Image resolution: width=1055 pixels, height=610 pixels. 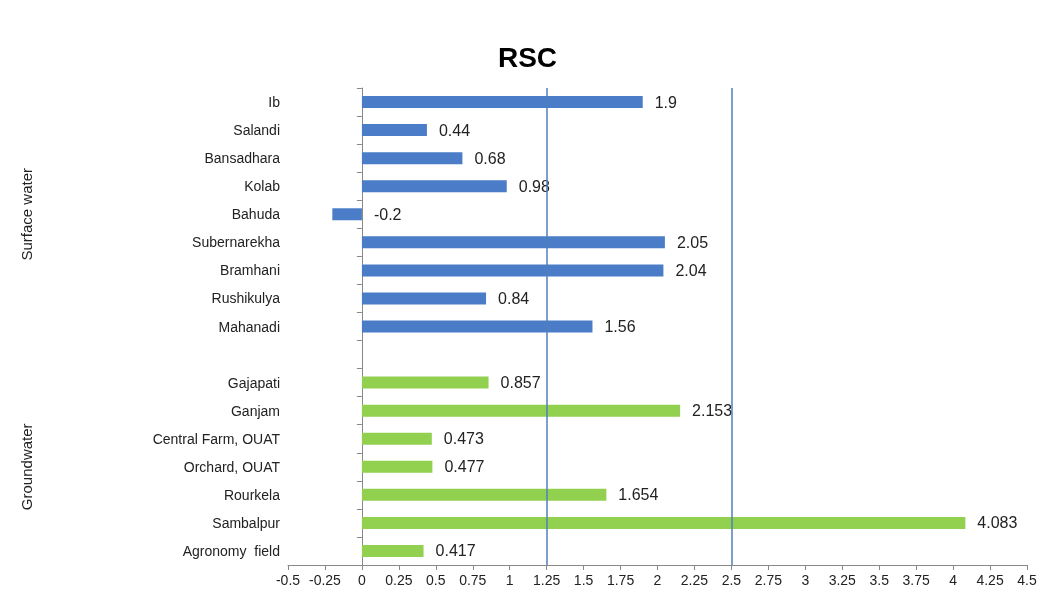 What do you see at coordinates (520, 383) in the screenshot?
I see `data-label: 0.857` at bounding box center [520, 383].